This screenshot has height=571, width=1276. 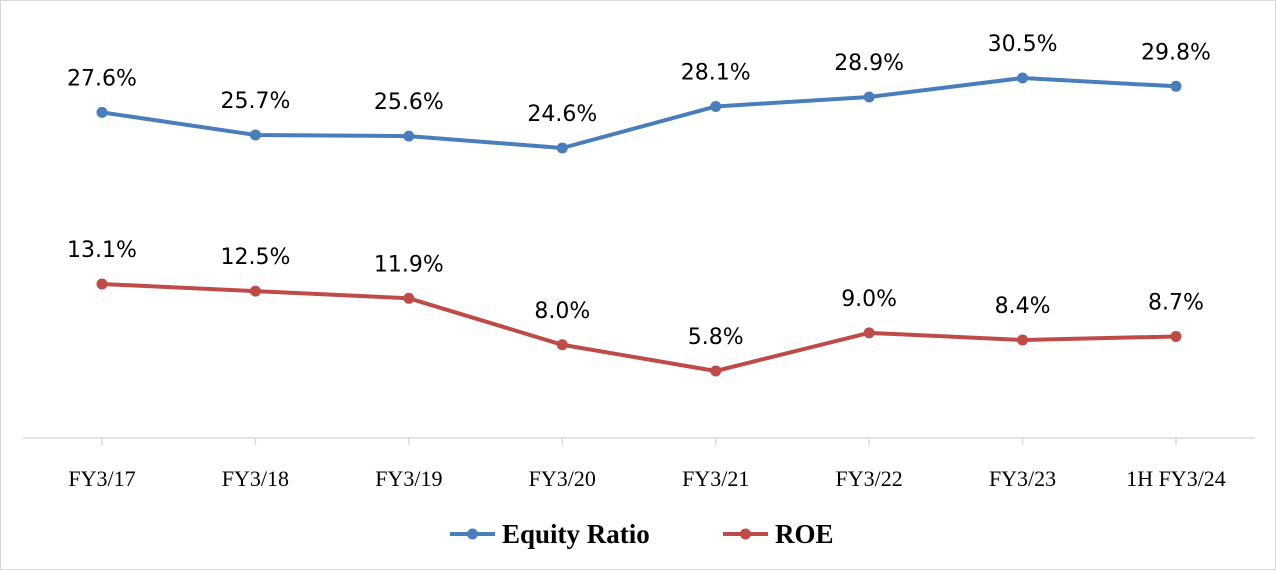 I want to click on data-label: 8.4%, so click(x=1023, y=306).